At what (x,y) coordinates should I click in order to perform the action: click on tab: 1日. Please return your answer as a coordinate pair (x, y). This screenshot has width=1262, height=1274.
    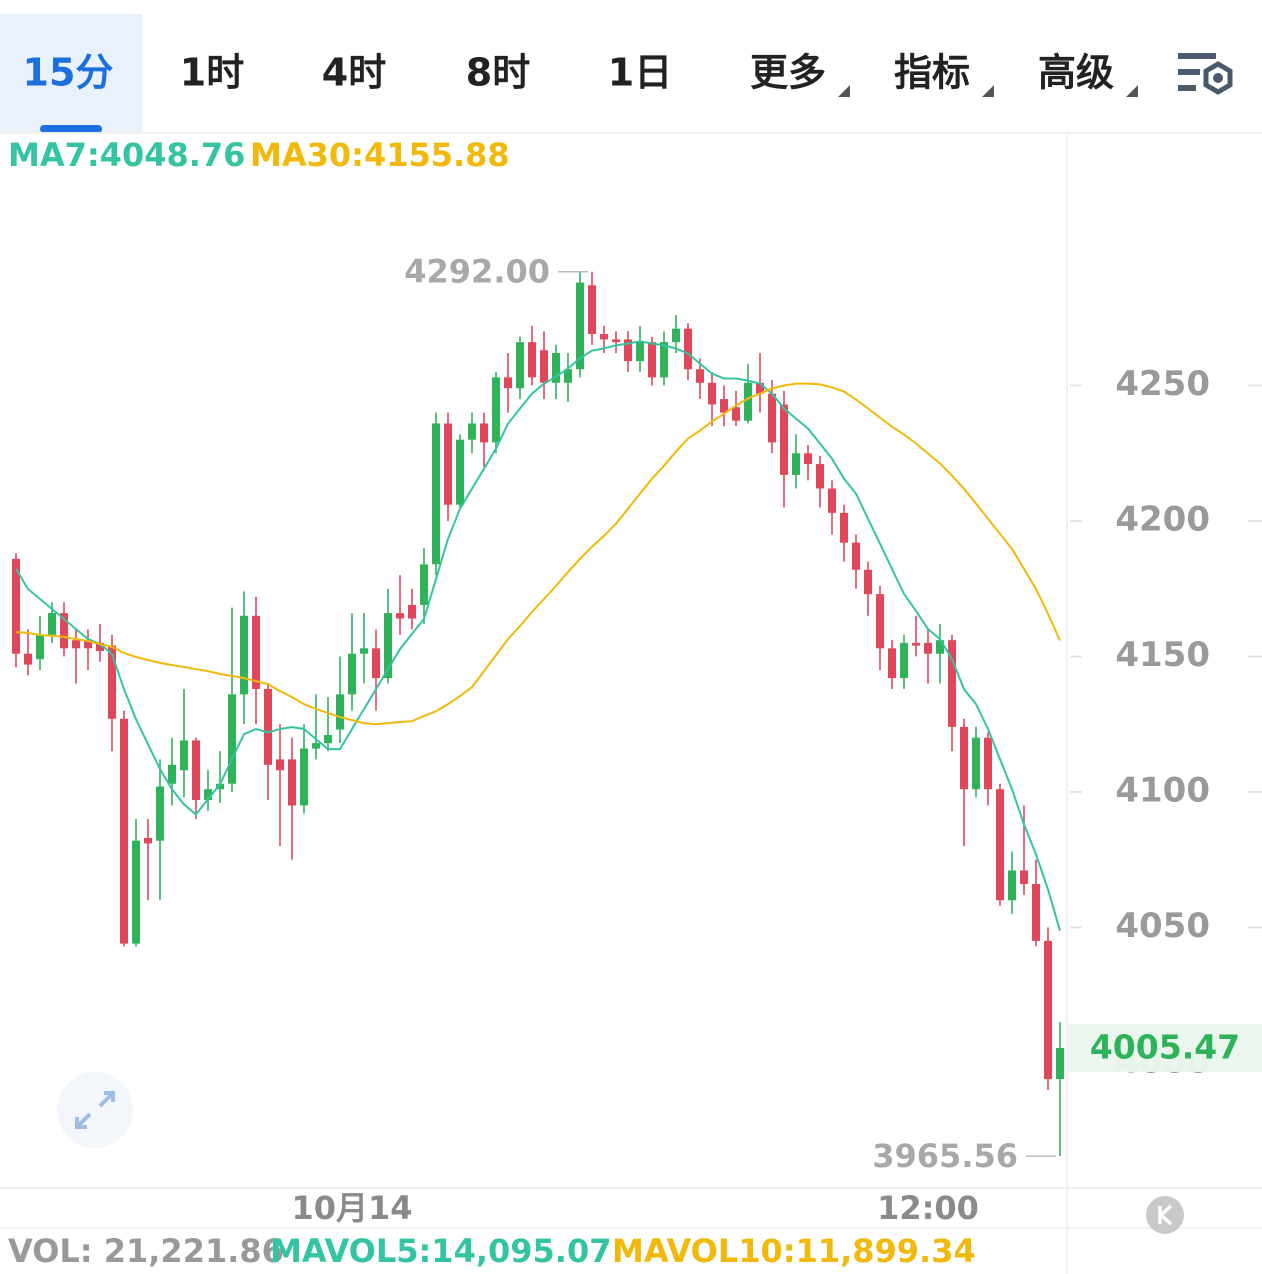
    Looking at the image, I should click on (640, 73).